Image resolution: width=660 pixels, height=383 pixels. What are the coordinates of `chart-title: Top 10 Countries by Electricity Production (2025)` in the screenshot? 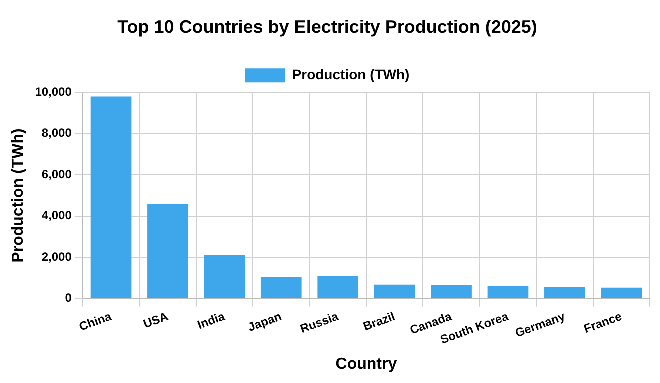 It's located at (328, 26).